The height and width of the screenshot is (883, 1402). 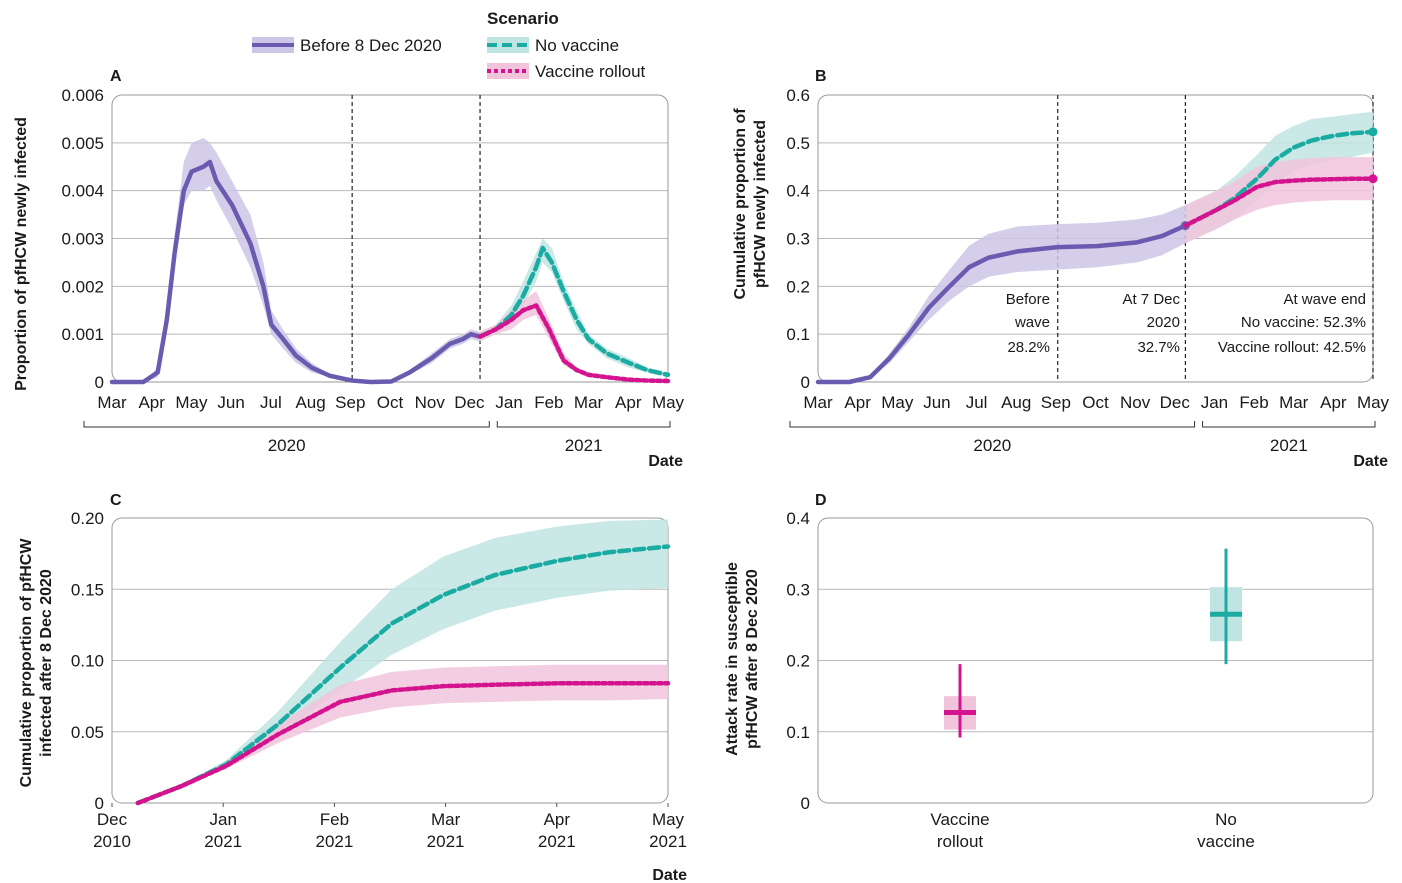 What do you see at coordinates (1253, 402) in the screenshot?
I see `panel-b-x-tick-label: Feb` at bounding box center [1253, 402].